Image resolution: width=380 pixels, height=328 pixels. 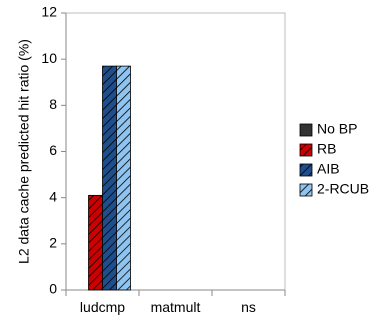 What do you see at coordinates (337, 129) in the screenshot?
I see `legend-label: No BP` at bounding box center [337, 129].